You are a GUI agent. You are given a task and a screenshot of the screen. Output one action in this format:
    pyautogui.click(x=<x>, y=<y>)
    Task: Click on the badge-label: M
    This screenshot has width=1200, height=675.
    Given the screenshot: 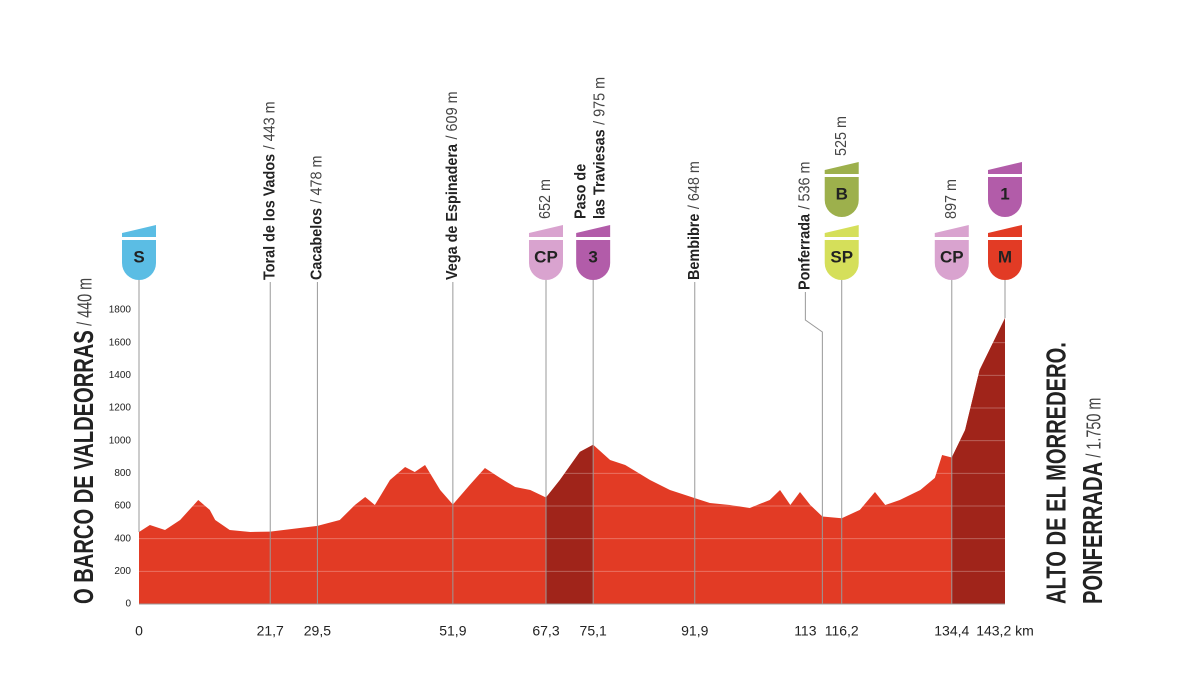 What is the action you would take?
    pyautogui.click(x=1005, y=256)
    